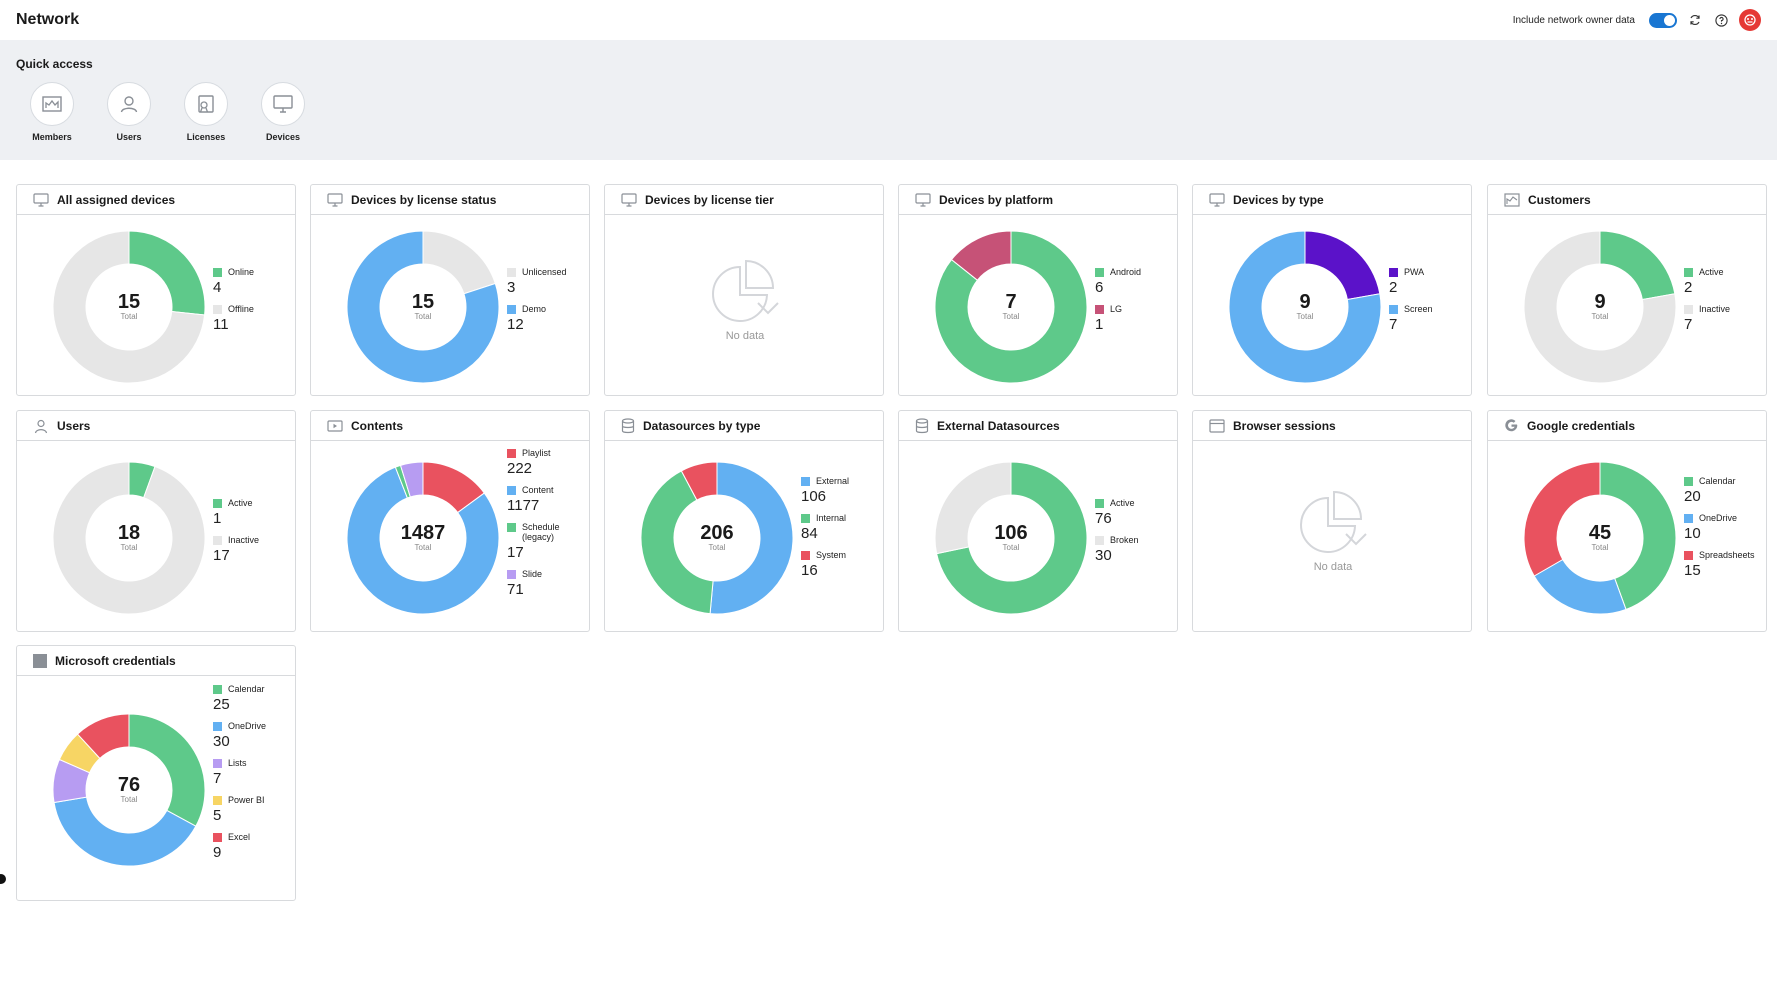 The image size is (1777, 990). What do you see at coordinates (744, 290) in the screenshot?
I see `card-devices-by-license-tier: Devices by license tier No data` at bounding box center [744, 290].